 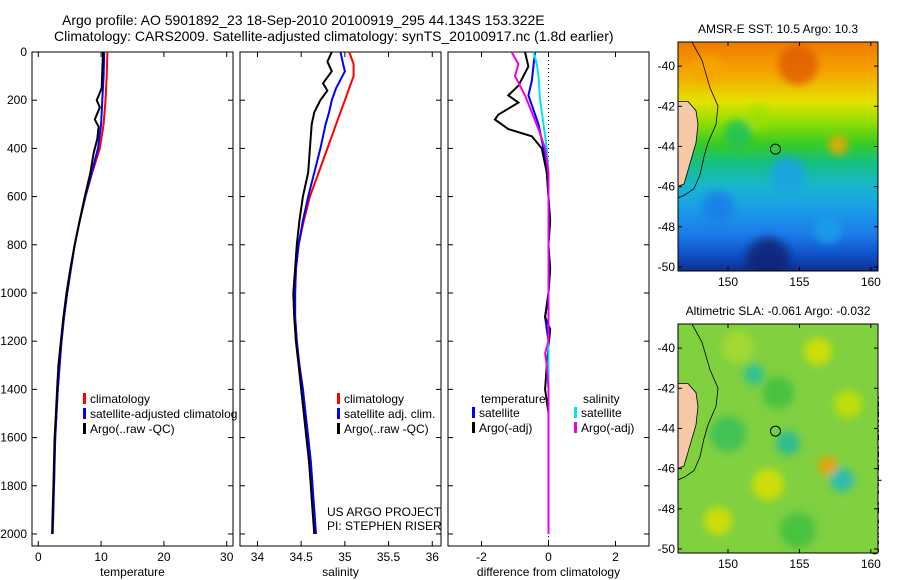 What do you see at coordinates (13, 534) in the screenshot?
I see `y-tick-label: 2000` at bounding box center [13, 534].